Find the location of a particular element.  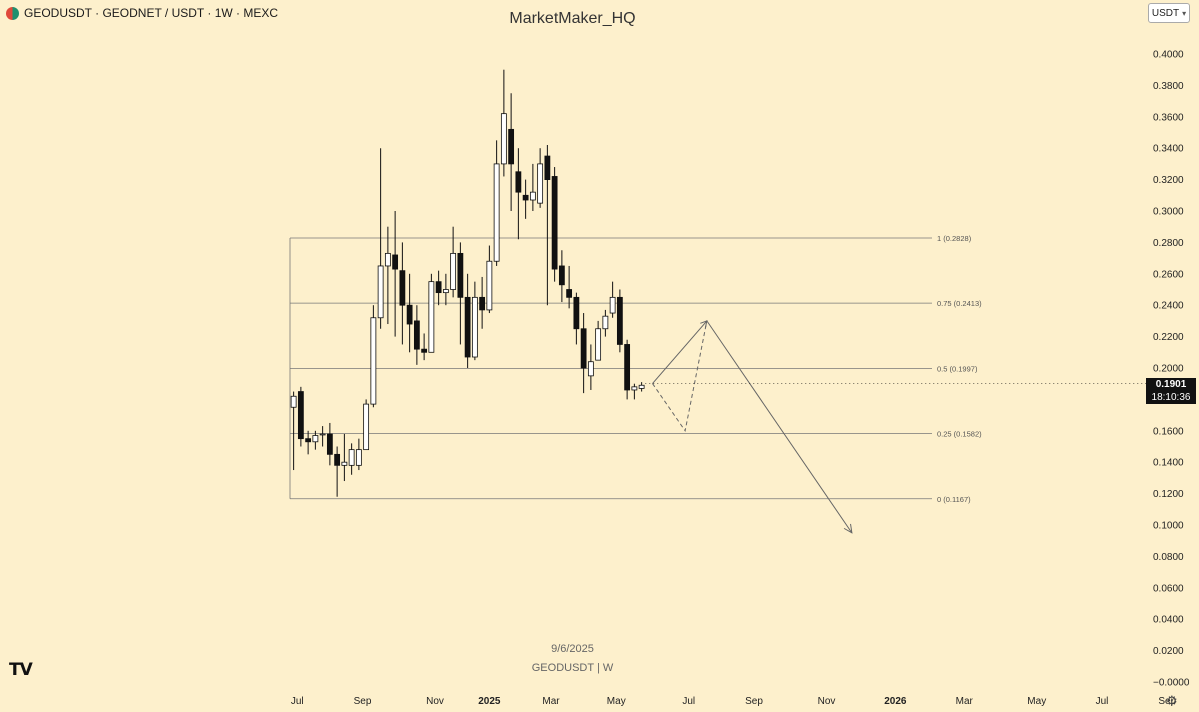

price-tick-label: 0.3200 is located at coordinates (1168, 180).